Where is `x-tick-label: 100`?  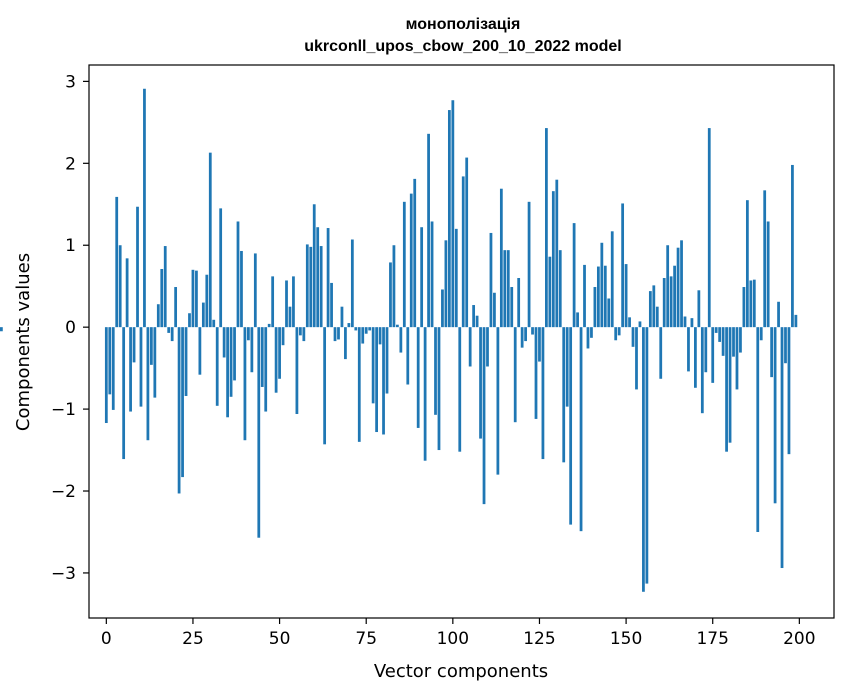 x-tick-label: 100 is located at coordinates (453, 639).